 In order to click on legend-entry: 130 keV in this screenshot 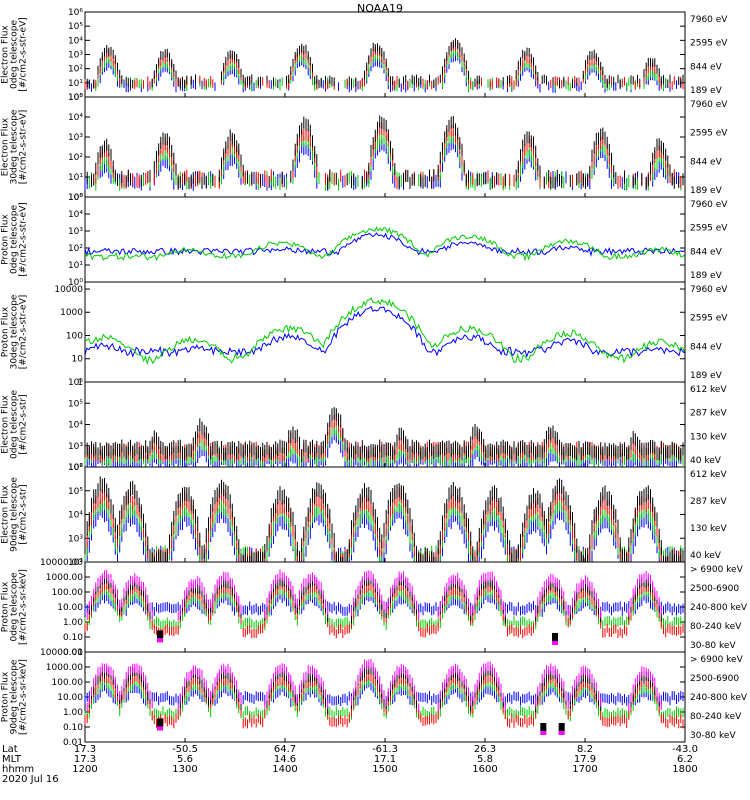, I will do `click(708, 437)`.